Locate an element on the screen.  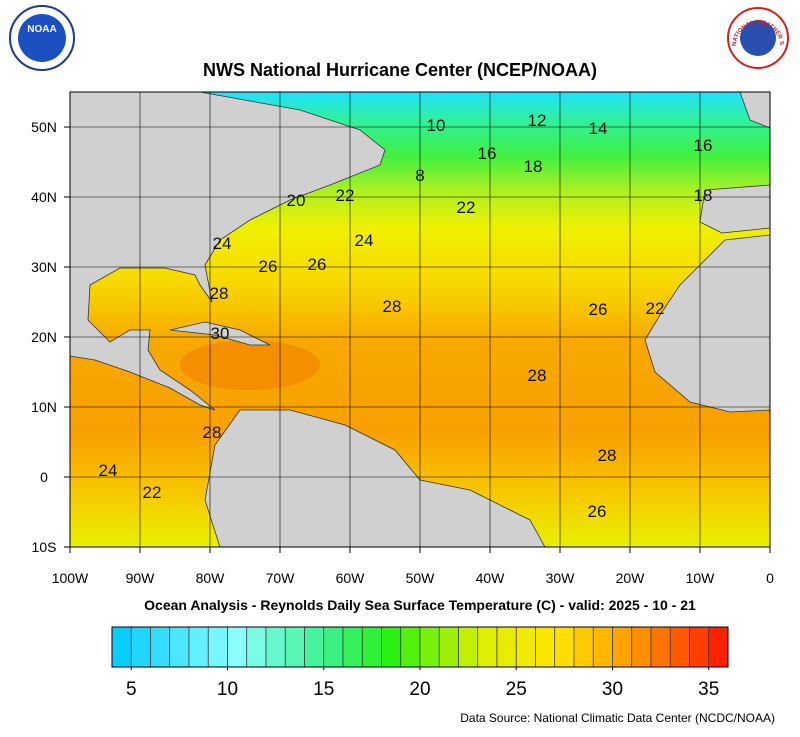
colorbar: 5 10 15 20 25 30 35 is located at coordinates (420, 663).